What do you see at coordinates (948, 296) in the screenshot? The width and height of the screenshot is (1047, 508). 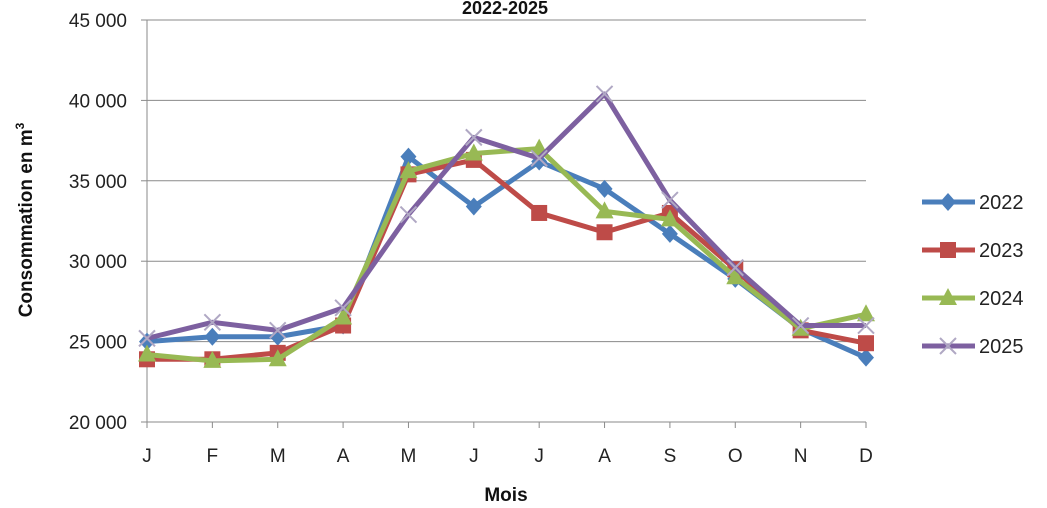 I see `legend-marker-2024` at bounding box center [948, 296].